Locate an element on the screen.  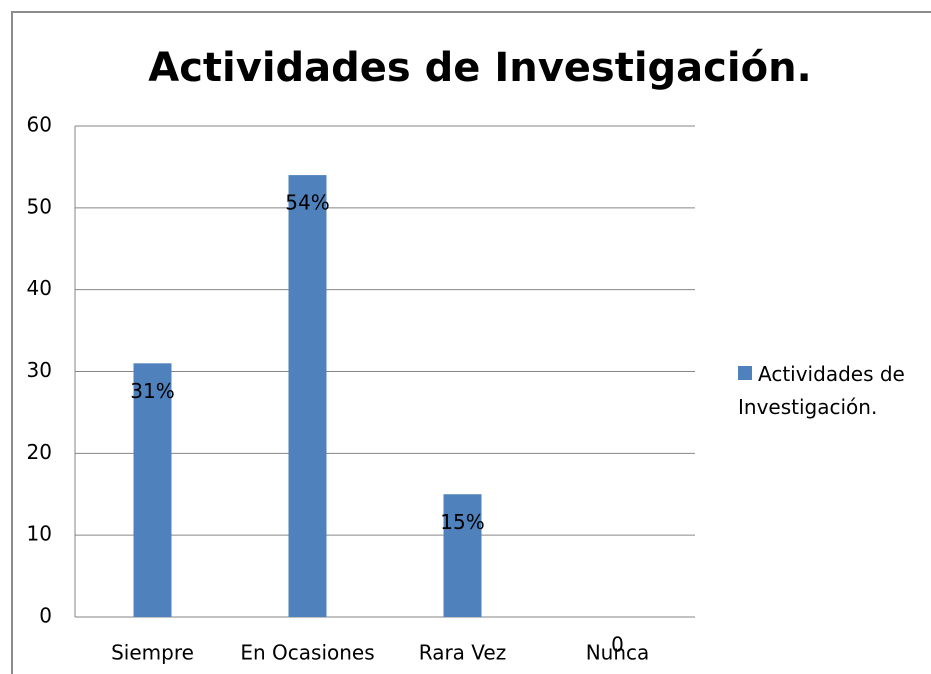
y-tick-label: 30 is located at coordinates (39, 370).